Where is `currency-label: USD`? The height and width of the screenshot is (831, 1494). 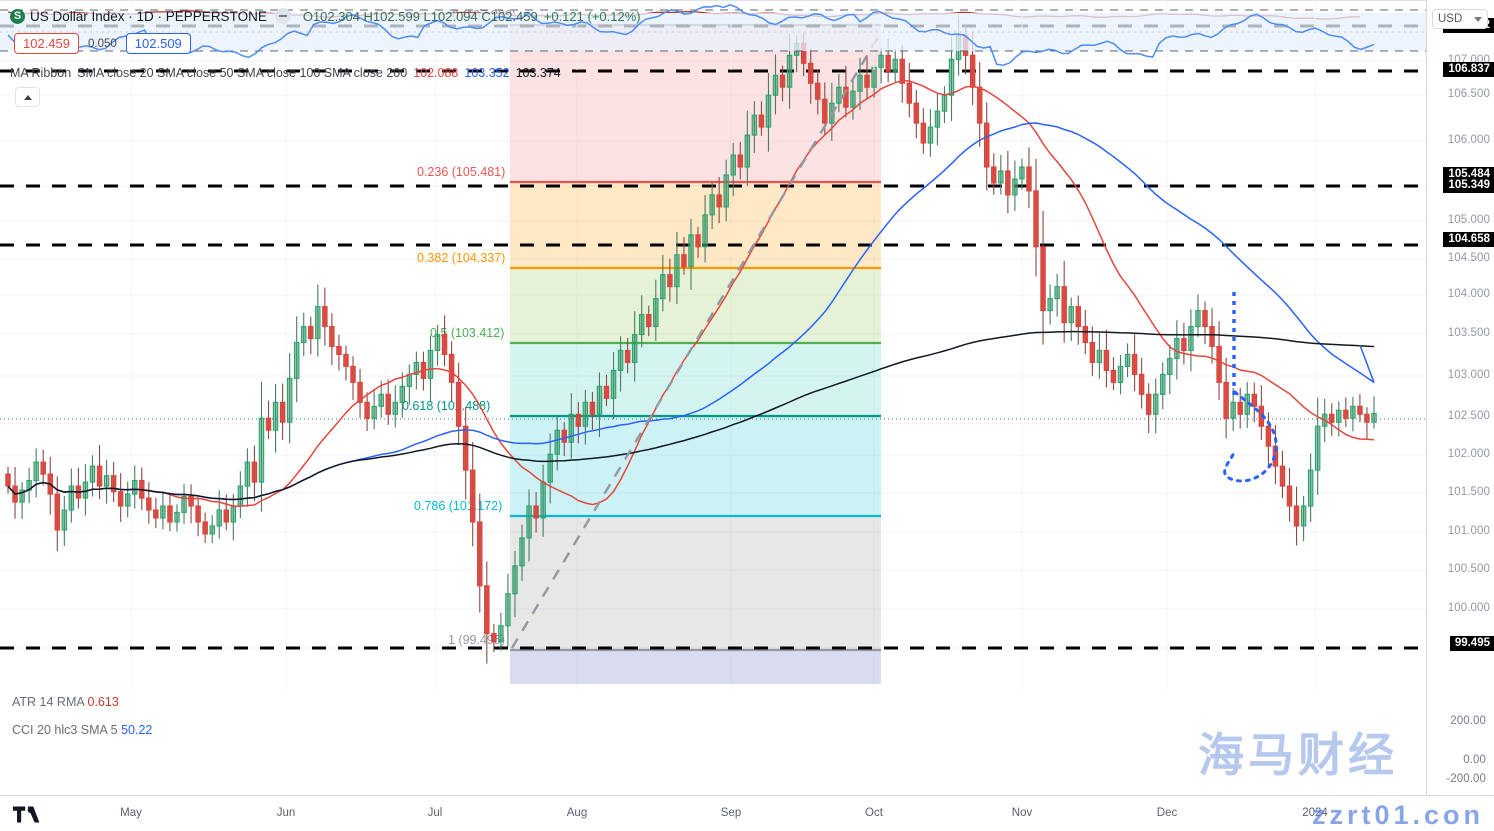
currency-label: USD is located at coordinates (1450, 19).